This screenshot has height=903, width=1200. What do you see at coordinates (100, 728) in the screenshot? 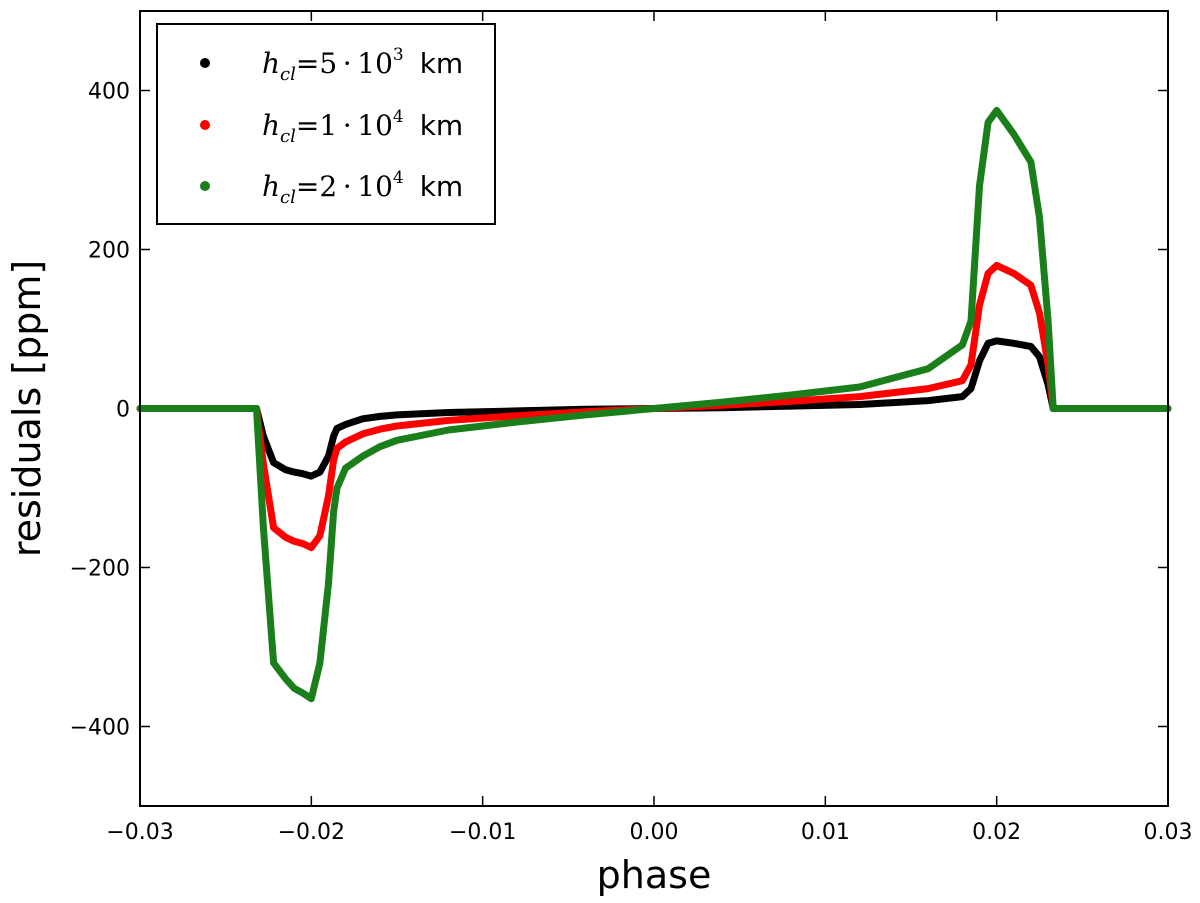
I see `y-tick-label: −400` at bounding box center [100, 728].